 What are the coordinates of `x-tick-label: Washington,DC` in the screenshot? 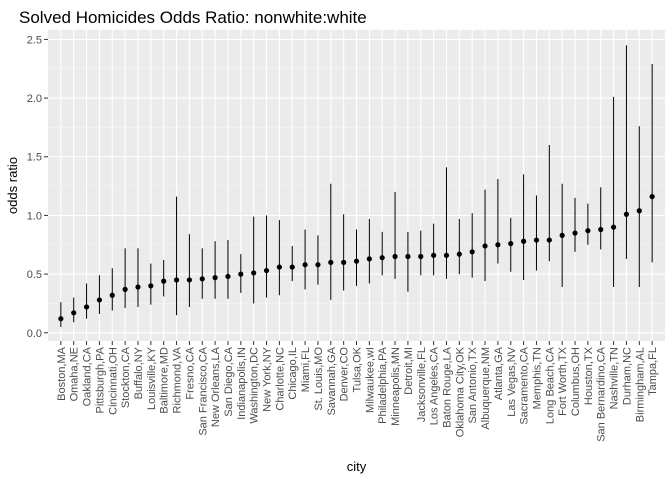 It's located at (255, 385).